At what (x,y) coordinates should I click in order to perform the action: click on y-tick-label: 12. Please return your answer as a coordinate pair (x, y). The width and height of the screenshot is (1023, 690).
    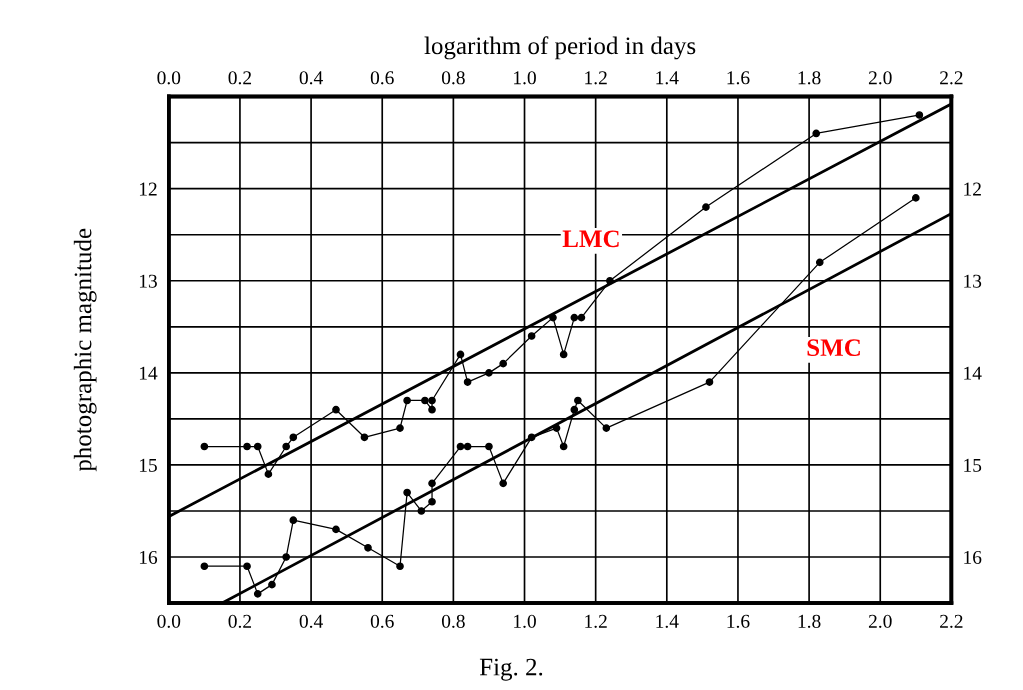
    Looking at the image, I should click on (148, 189).